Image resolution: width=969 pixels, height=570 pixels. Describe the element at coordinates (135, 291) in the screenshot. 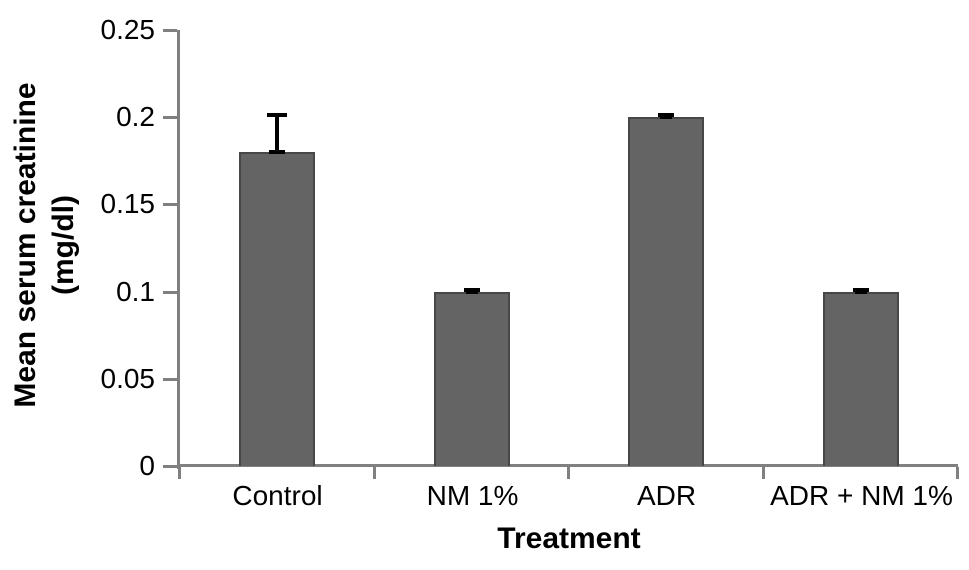

I see `y-tick-label: 0.1` at that location.